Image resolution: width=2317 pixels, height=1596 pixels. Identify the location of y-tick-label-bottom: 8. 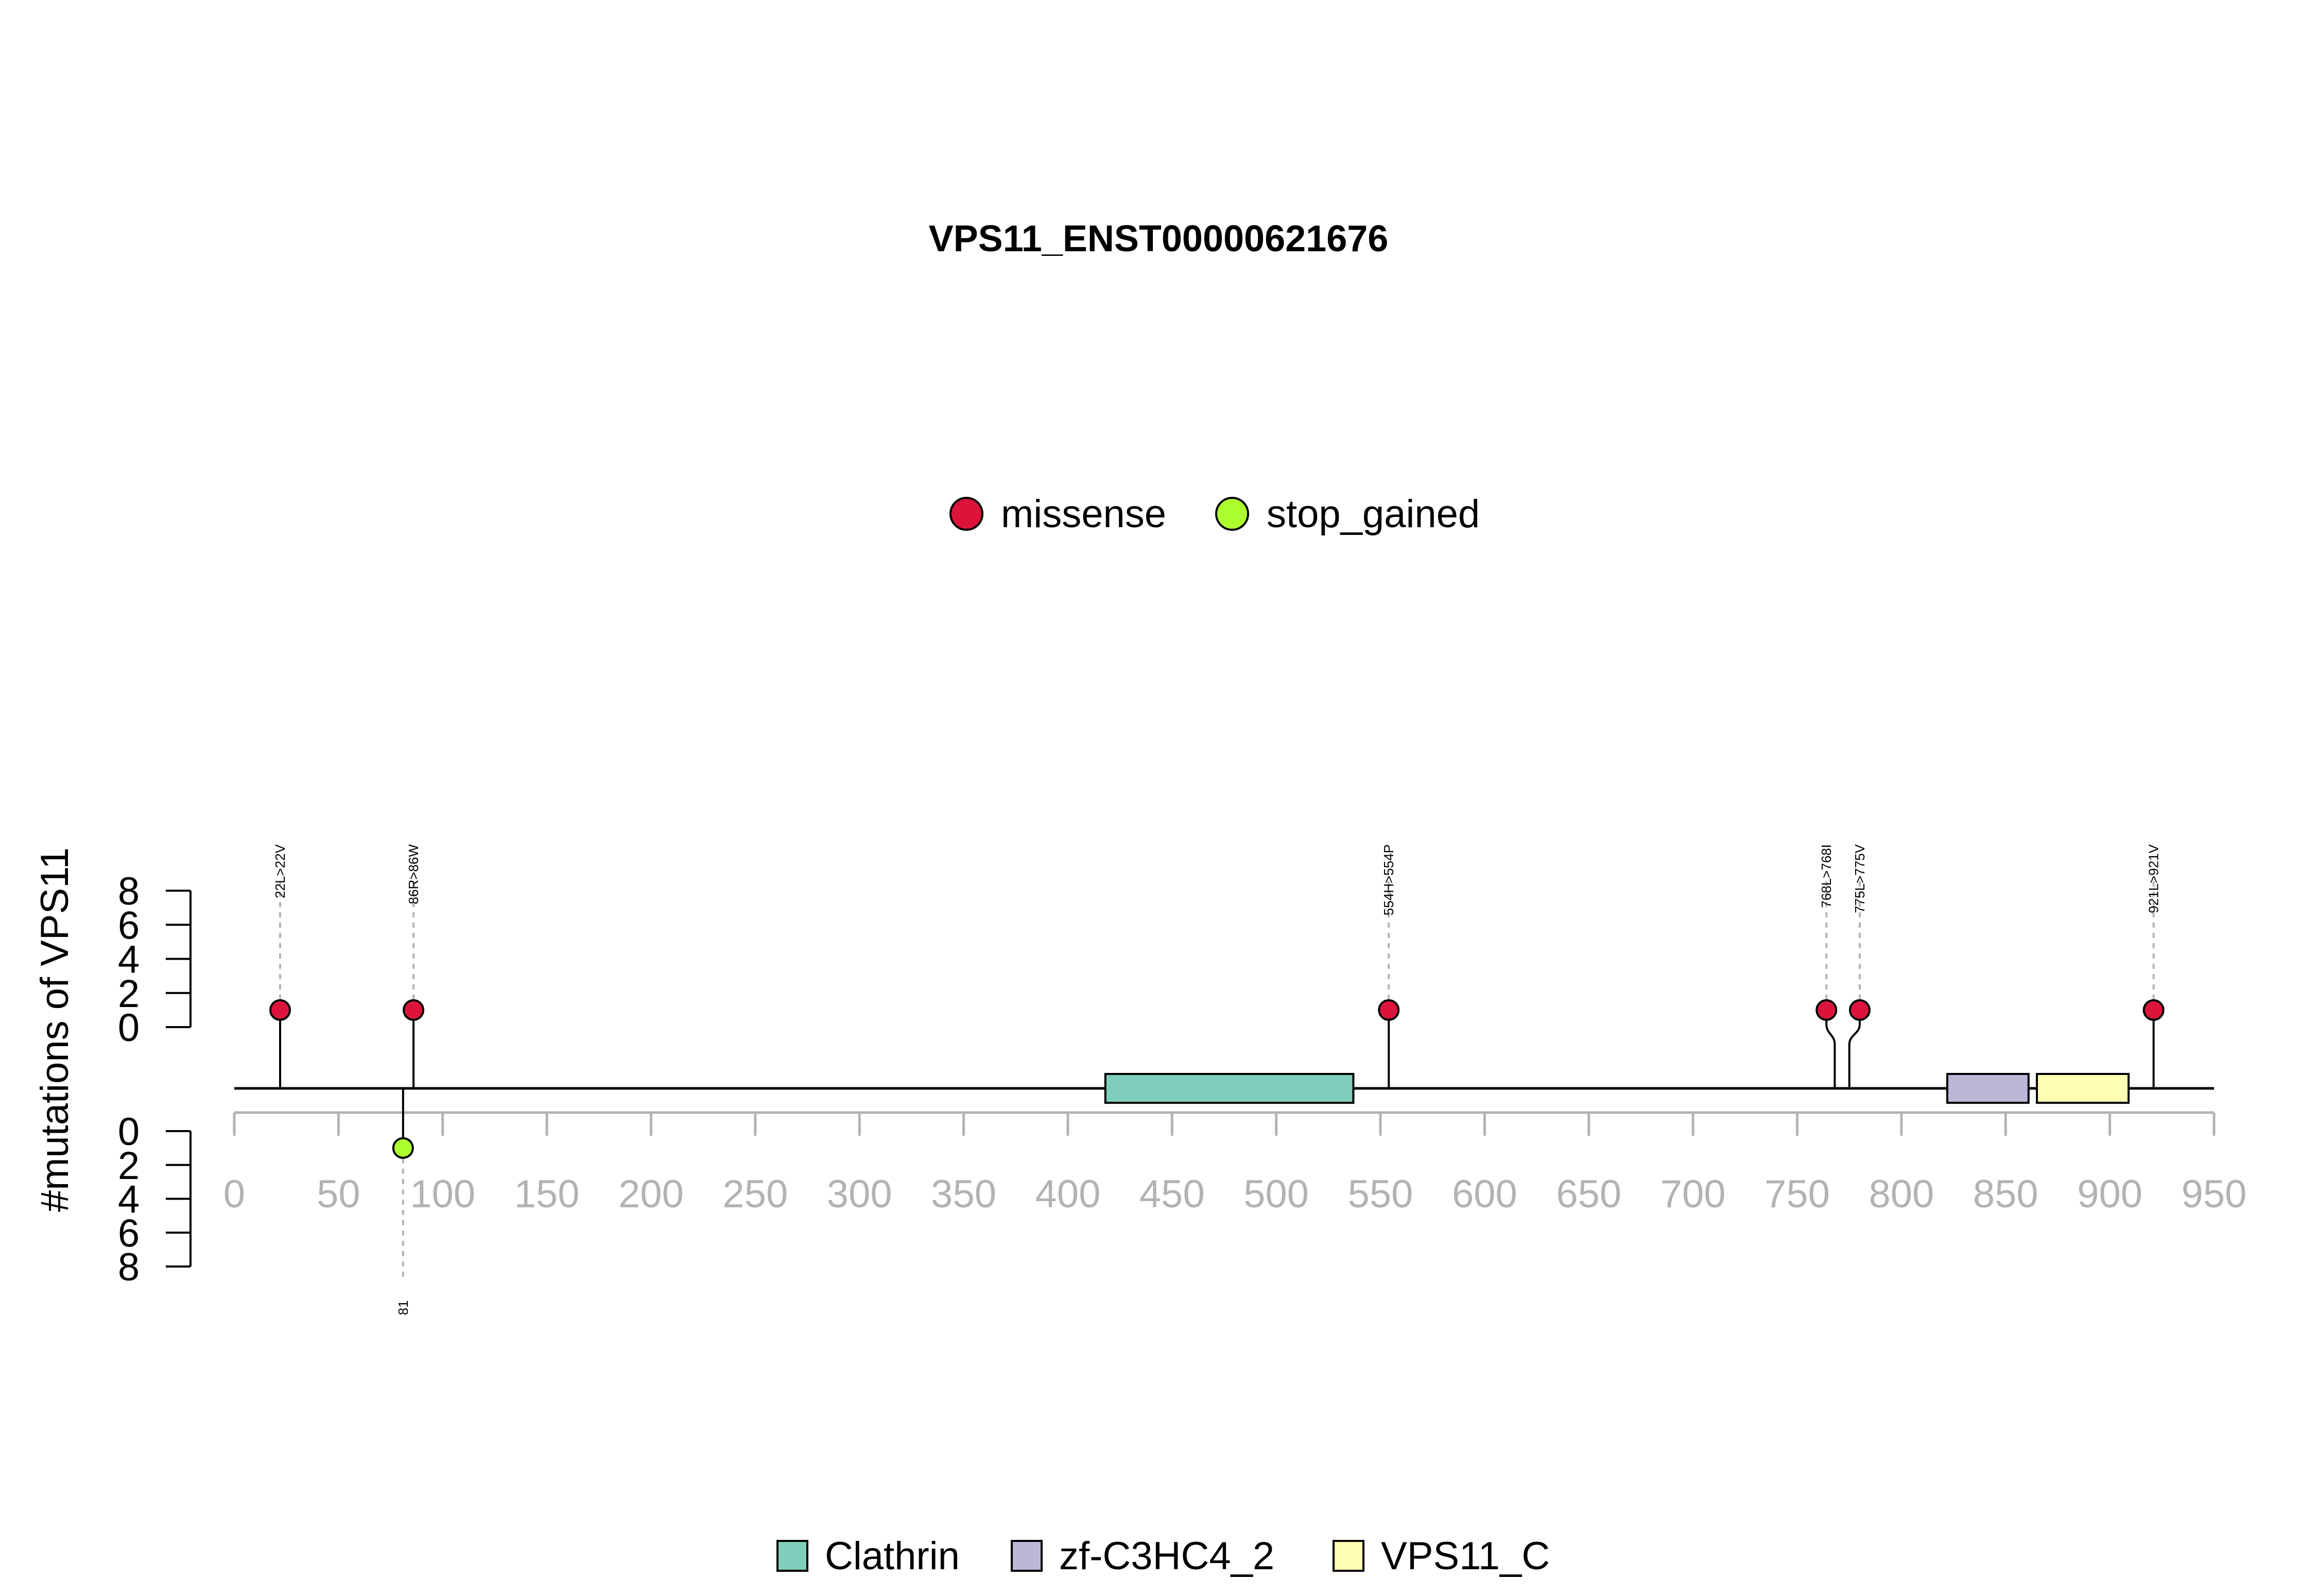
(129, 1267).